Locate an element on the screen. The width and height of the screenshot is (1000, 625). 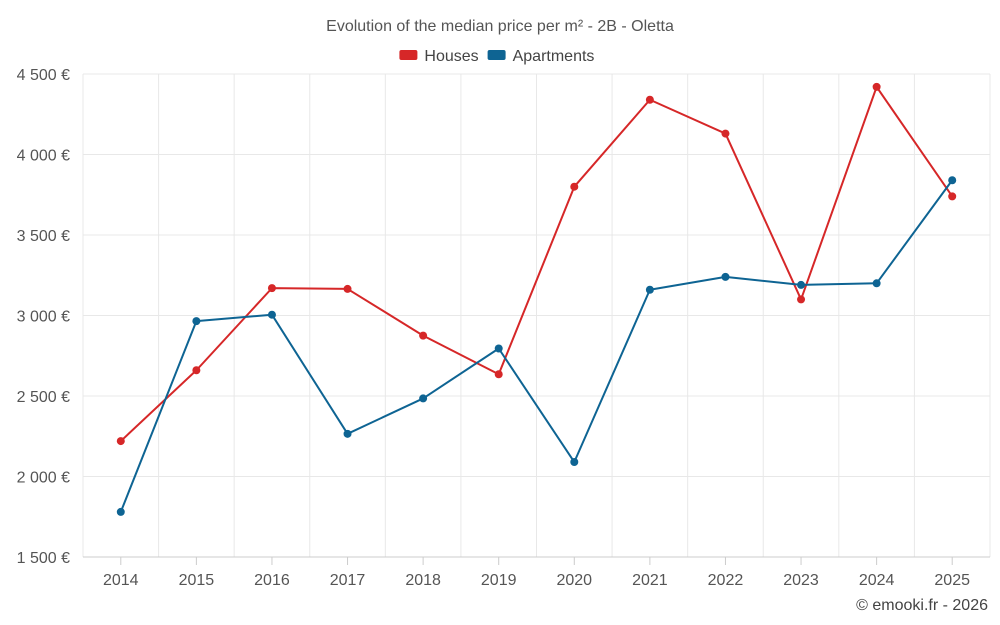
y-tick-label: 2 500 € is located at coordinates (43, 397).